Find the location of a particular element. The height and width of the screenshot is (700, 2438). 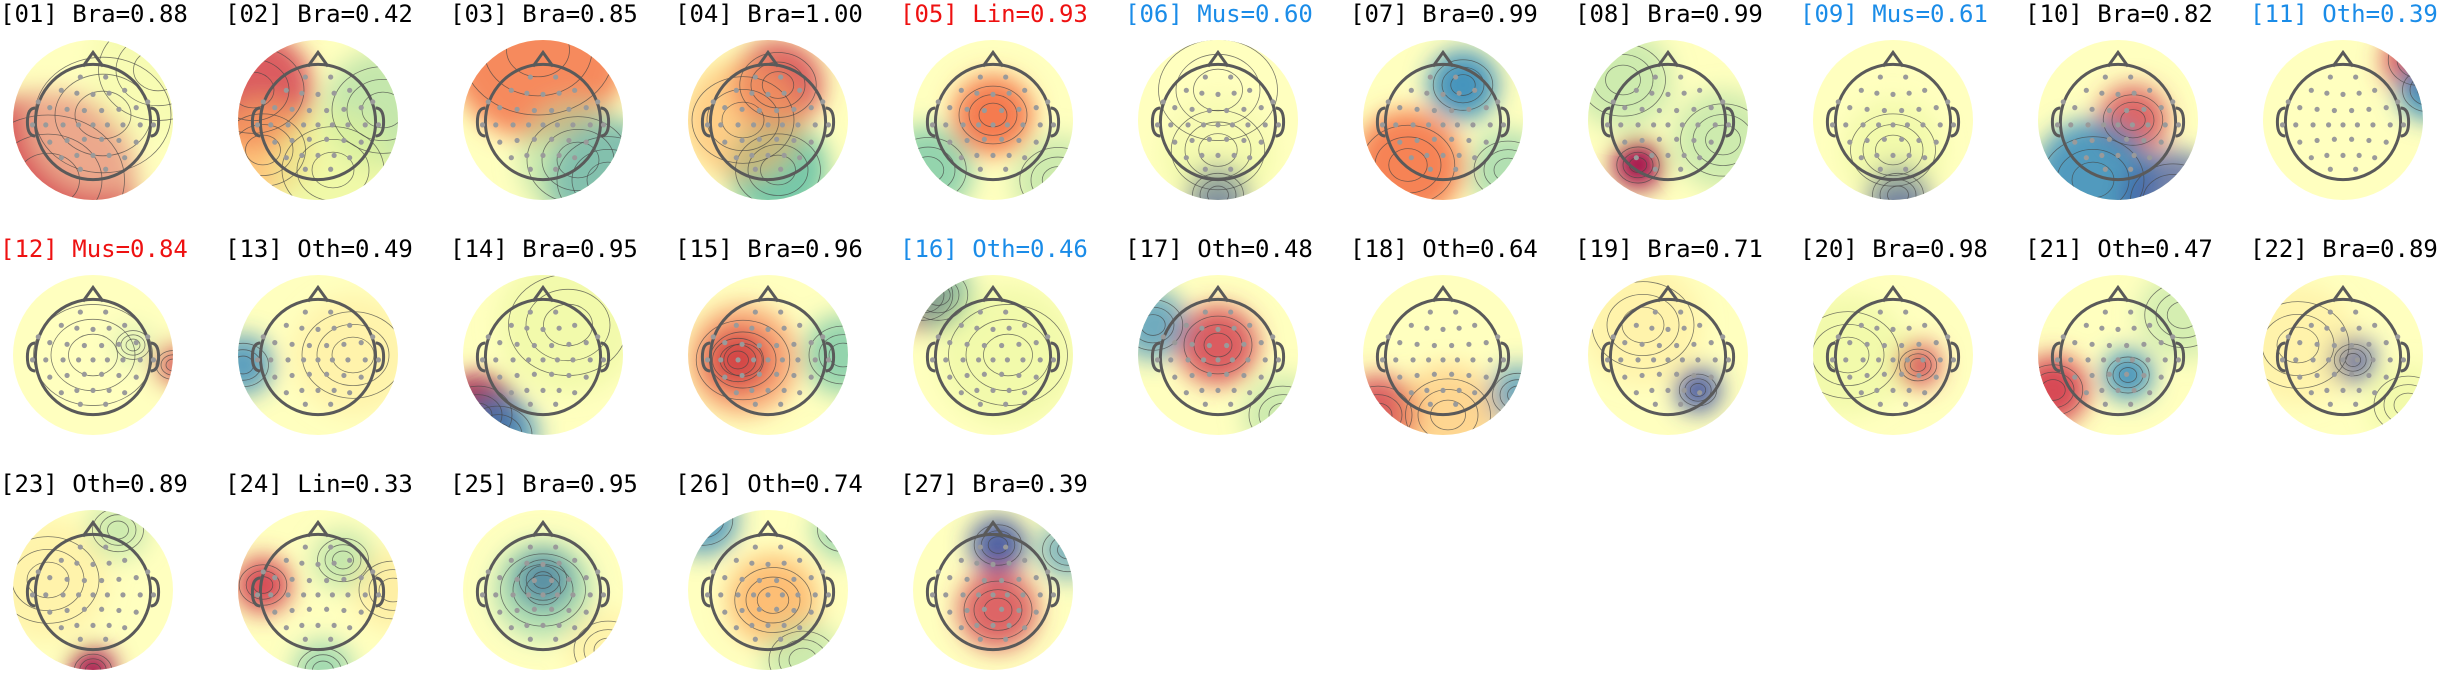

panel-title: [03] Bra=0.85 is located at coordinates (544, 14).